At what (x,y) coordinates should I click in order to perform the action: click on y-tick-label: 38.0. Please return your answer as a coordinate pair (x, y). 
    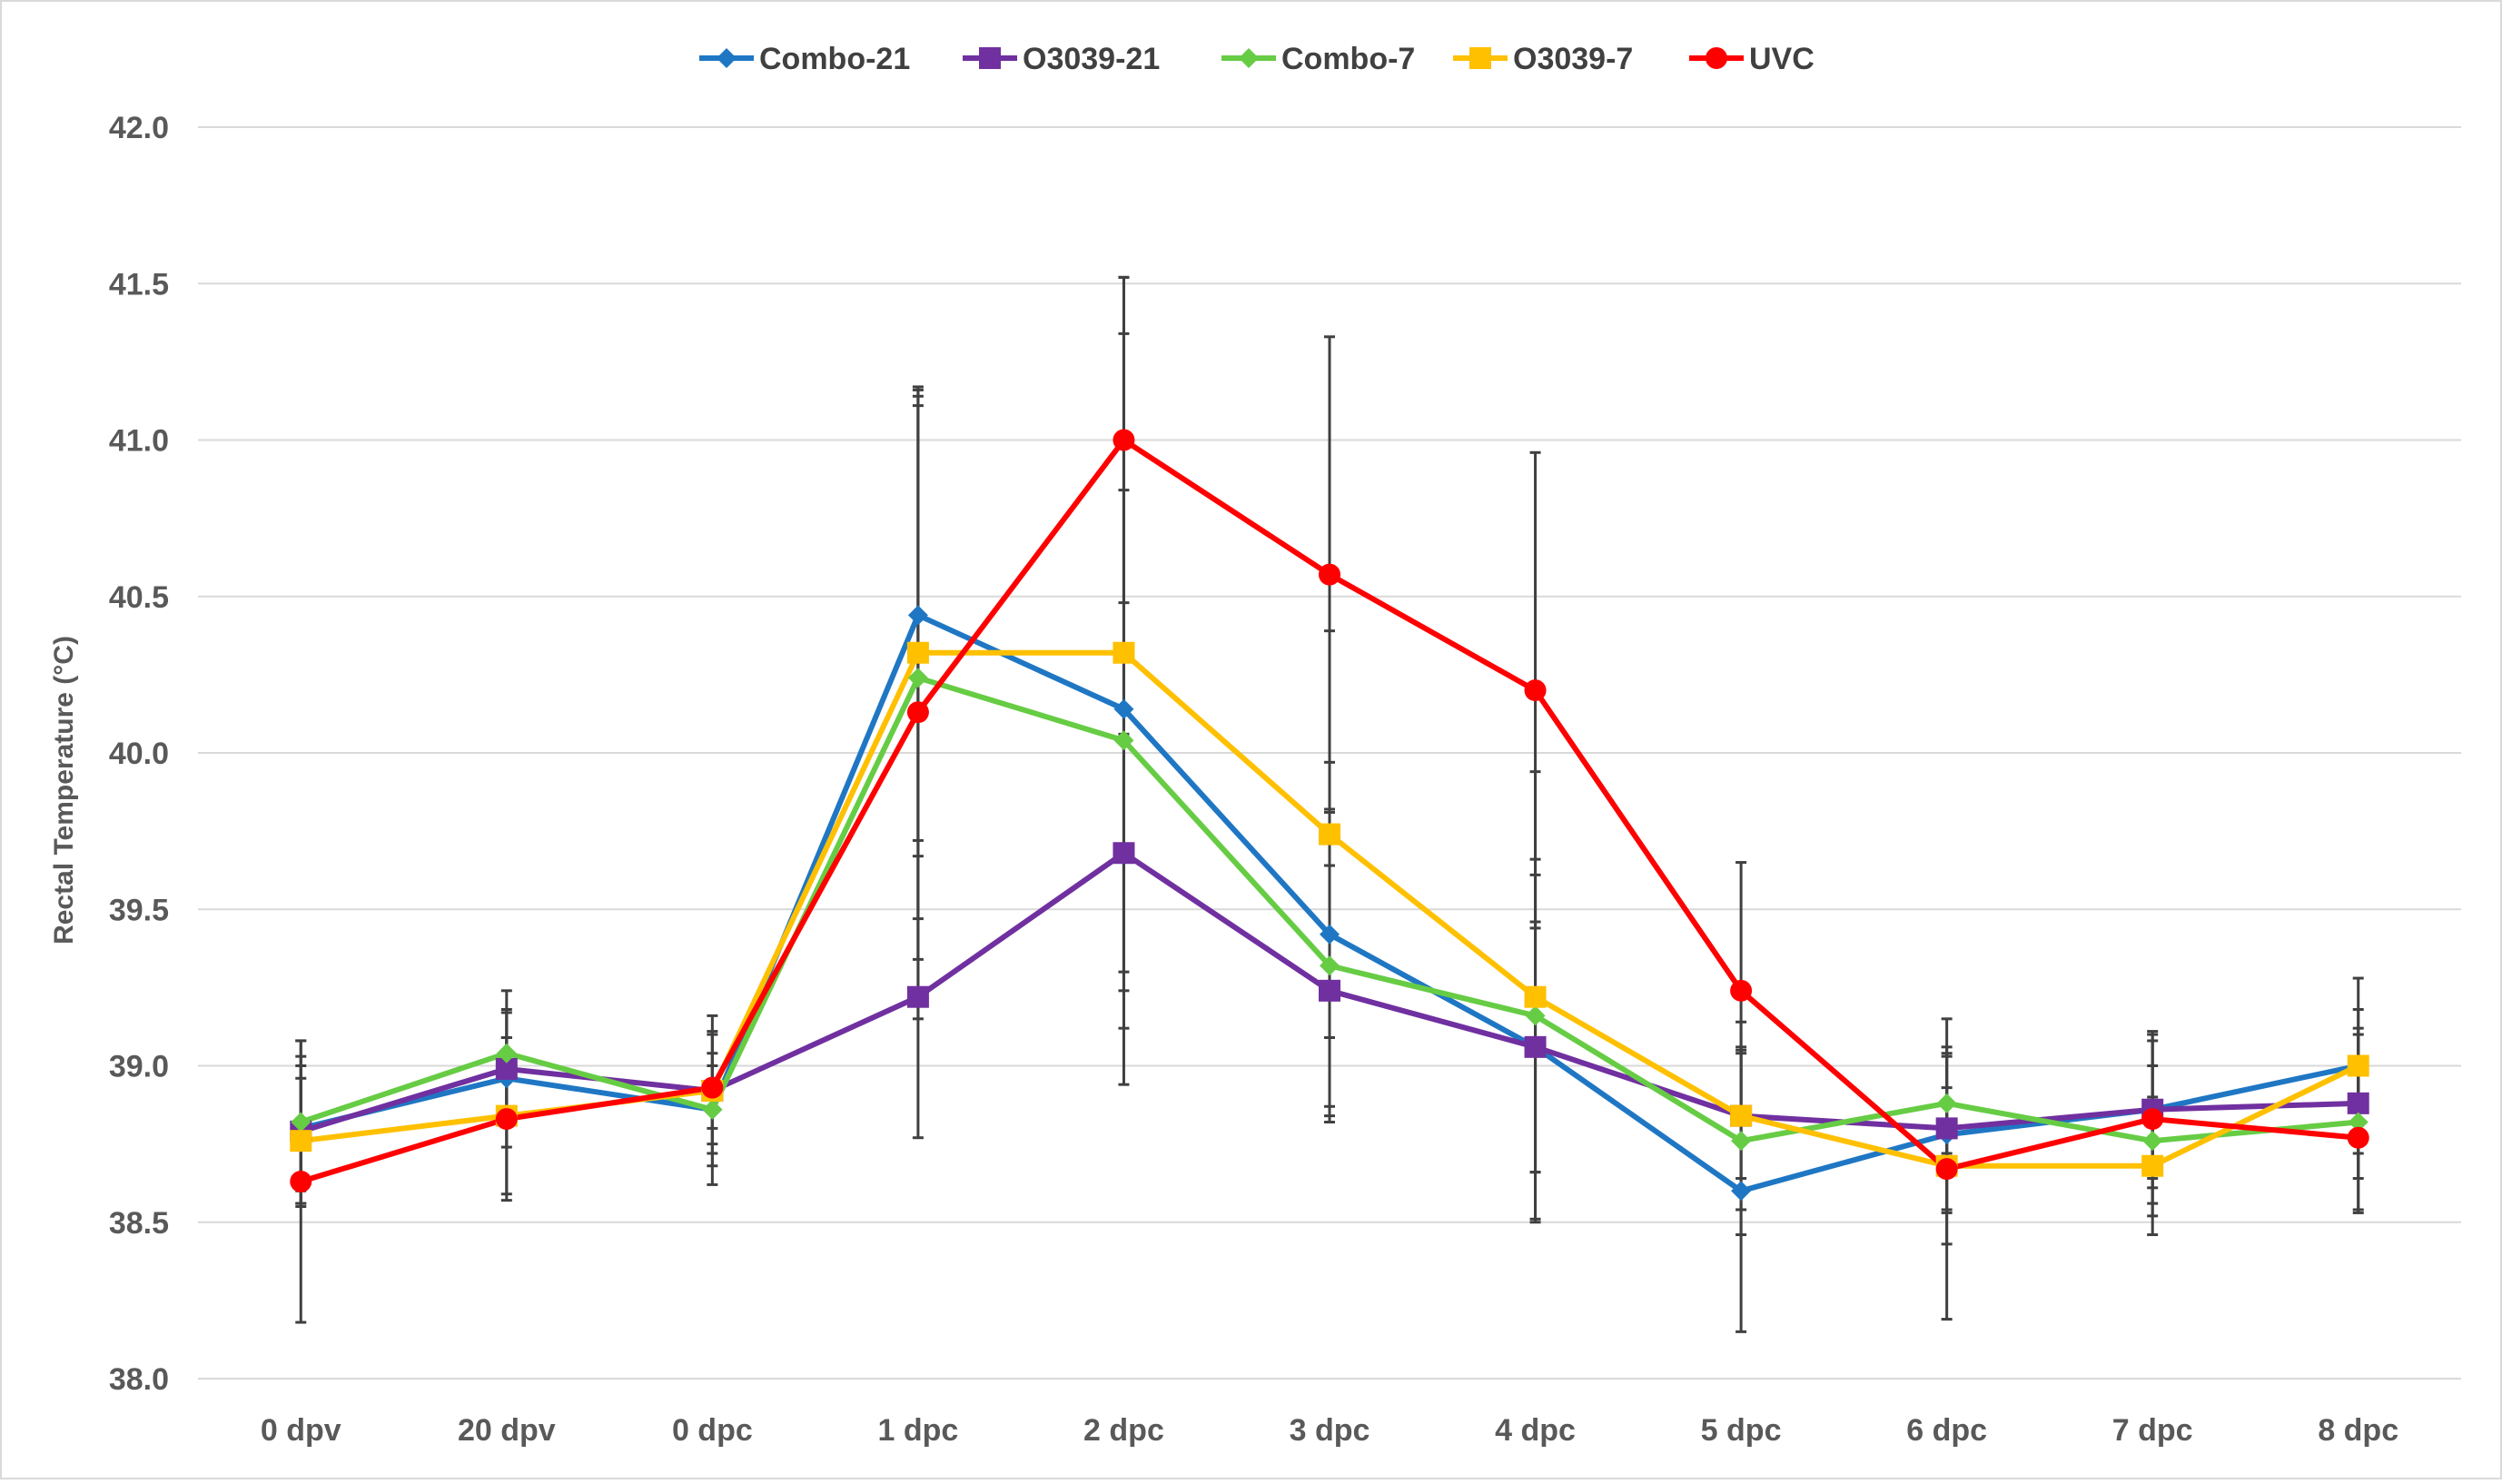
    Looking at the image, I should click on (139, 1379).